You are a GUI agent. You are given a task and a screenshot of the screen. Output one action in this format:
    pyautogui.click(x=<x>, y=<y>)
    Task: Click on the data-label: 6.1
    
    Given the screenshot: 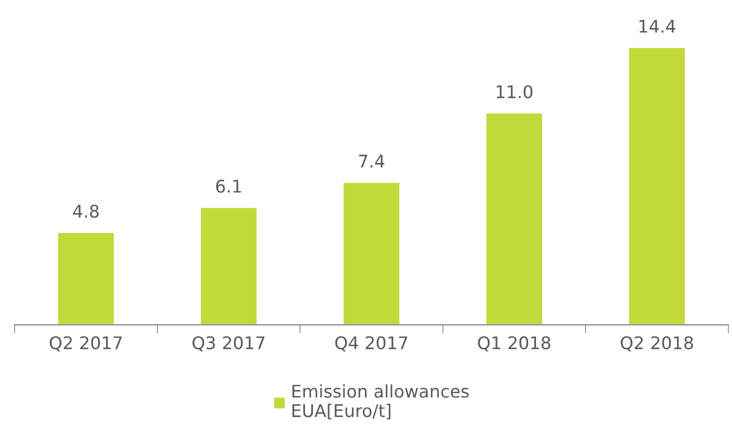 What is the action you would take?
    pyautogui.click(x=228, y=186)
    